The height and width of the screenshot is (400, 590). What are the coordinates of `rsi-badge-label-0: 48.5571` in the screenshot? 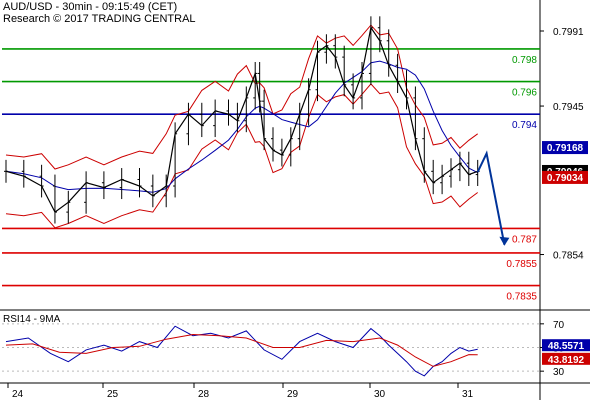 It's located at (566, 346).